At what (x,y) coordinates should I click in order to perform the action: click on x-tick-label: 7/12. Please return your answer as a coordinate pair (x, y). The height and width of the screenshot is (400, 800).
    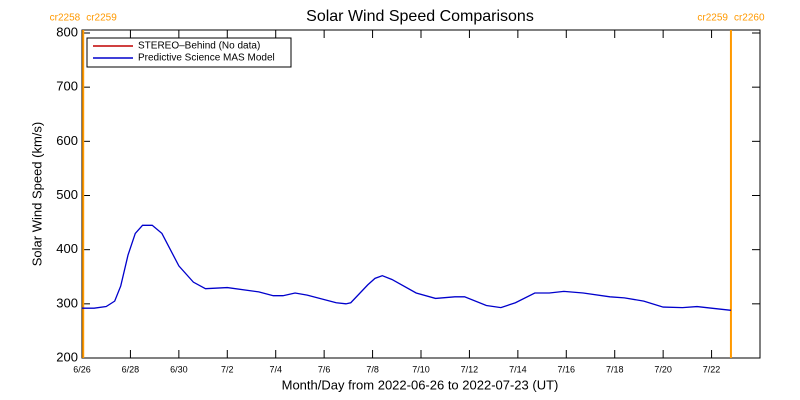
    Looking at the image, I should click on (470, 369).